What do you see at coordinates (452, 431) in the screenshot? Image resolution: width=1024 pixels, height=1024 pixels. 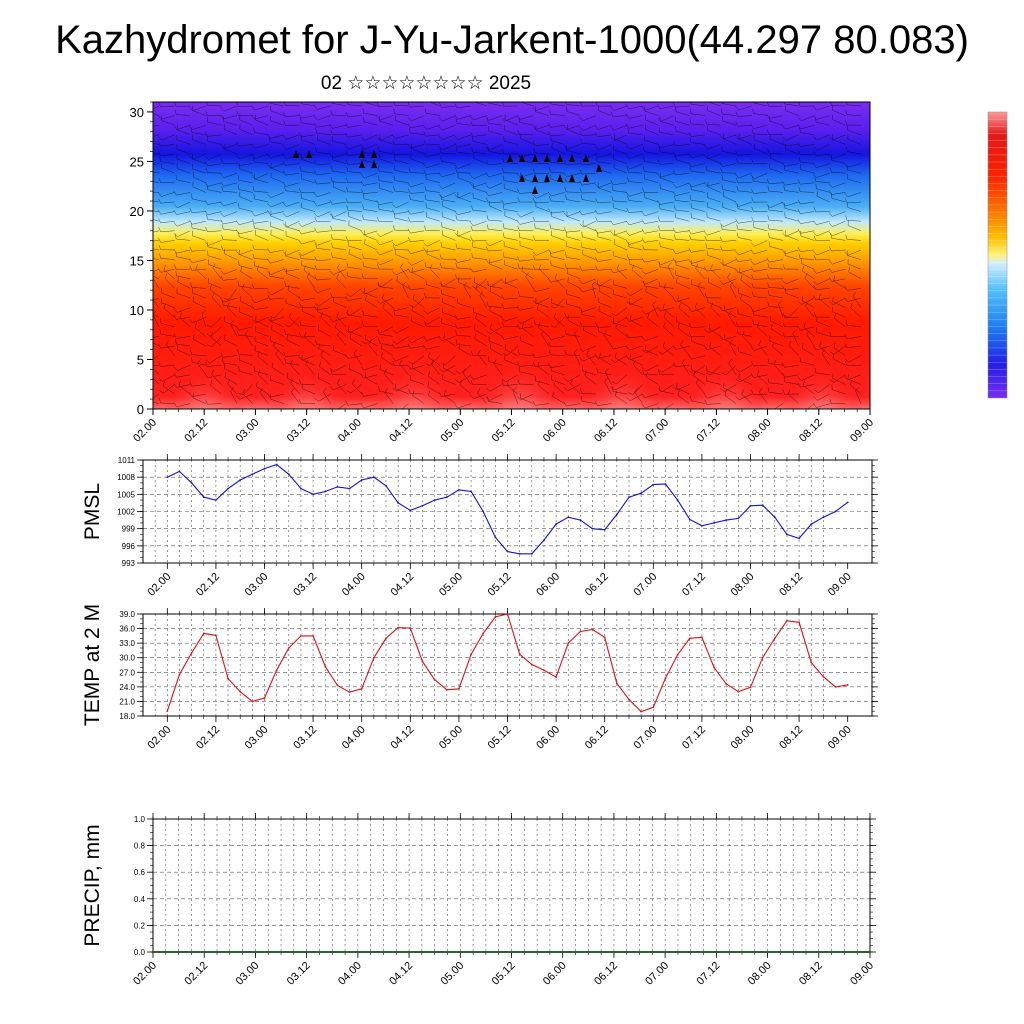 I see `x-tick-label: 05.00` at bounding box center [452, 431].